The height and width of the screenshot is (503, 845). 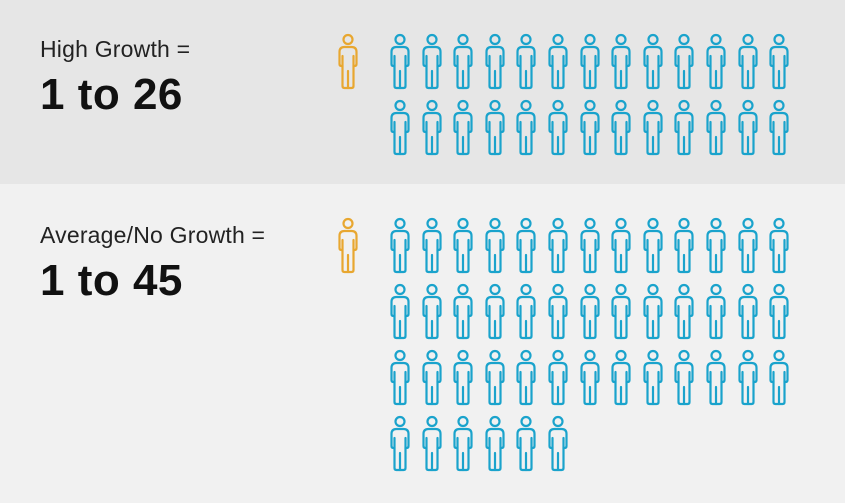 I want to click on average-growth-label: Average/No Growth =, so click(x=153, y=235).